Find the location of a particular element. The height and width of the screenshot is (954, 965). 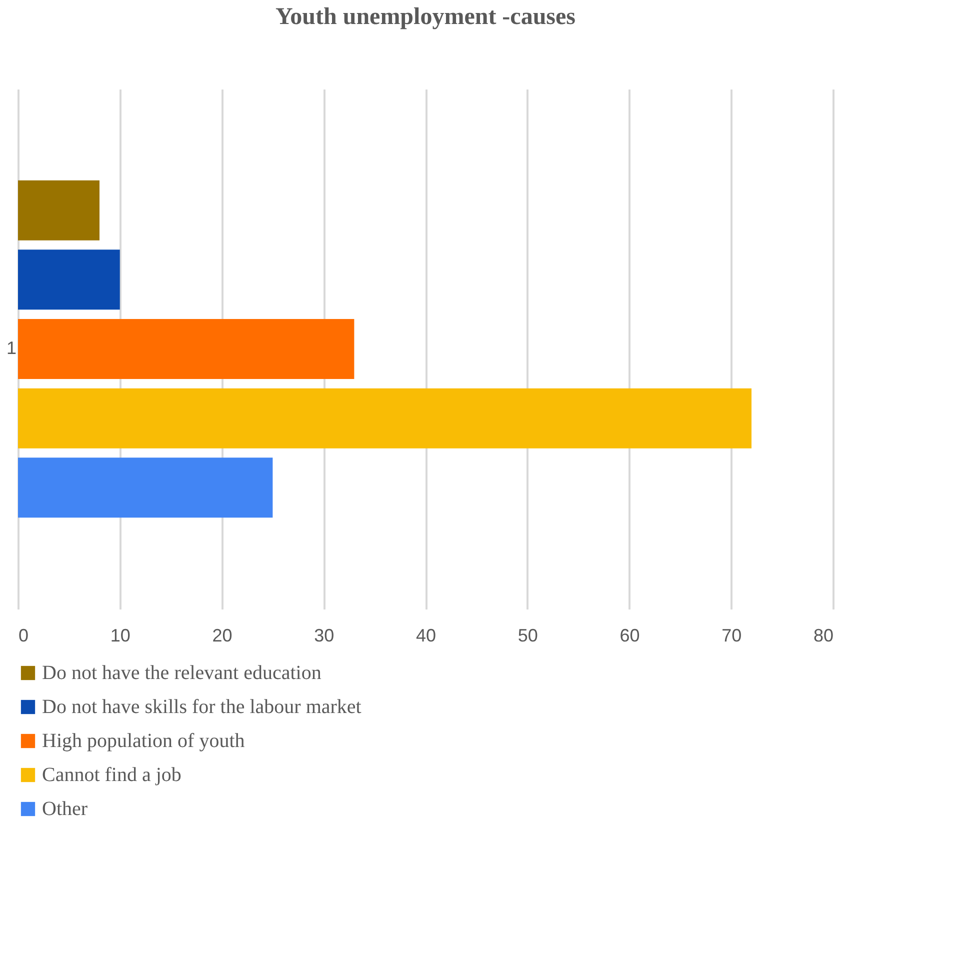

legend-label: Cannot find a job is located at coordinates (112, 775).